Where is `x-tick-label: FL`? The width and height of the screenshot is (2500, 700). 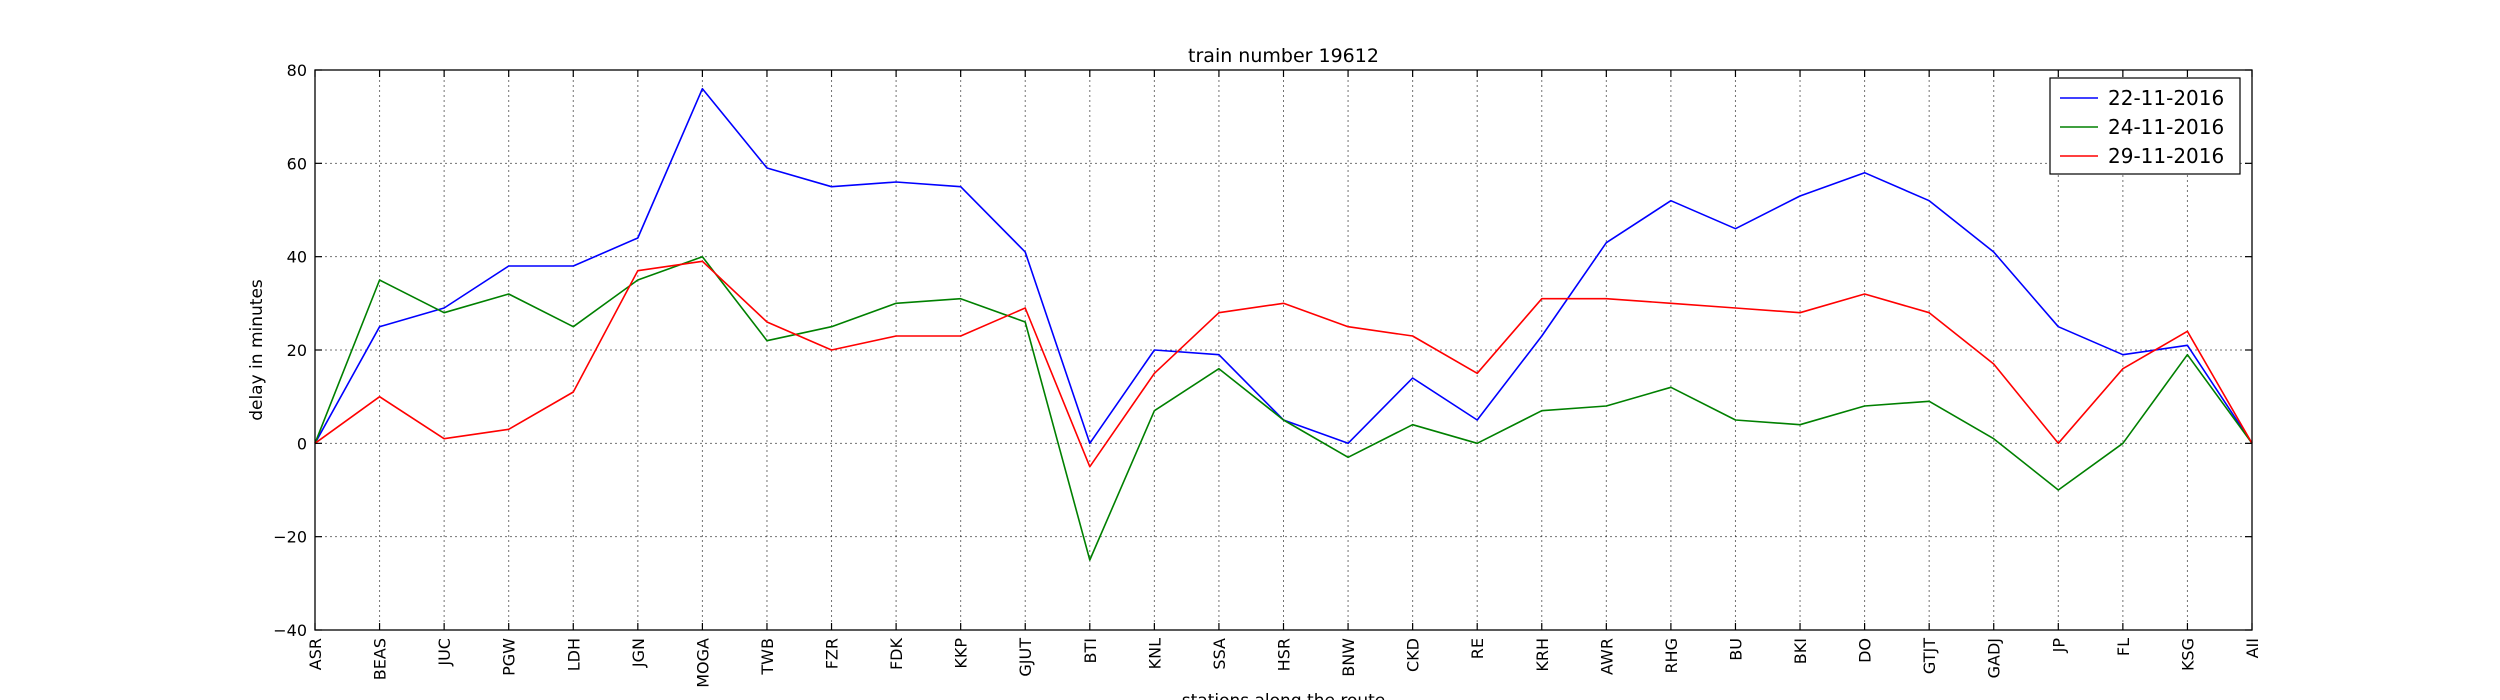
x-tick-label: FL is located at coordinates (2123, 647).